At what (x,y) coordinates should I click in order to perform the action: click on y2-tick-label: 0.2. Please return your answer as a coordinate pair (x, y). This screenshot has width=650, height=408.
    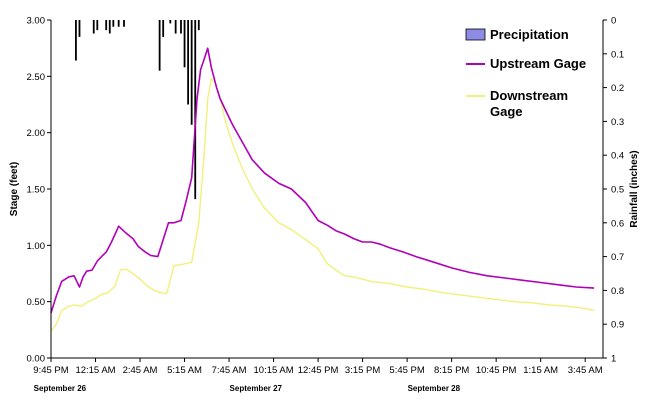
    Looking at the image, I should click on (617, 88).